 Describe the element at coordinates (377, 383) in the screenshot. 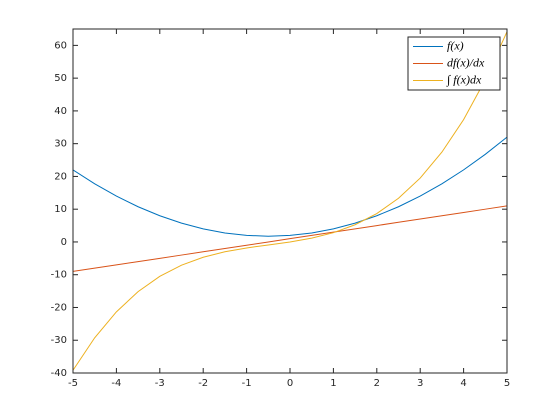

I see `x-tick-label: 2` at that location.